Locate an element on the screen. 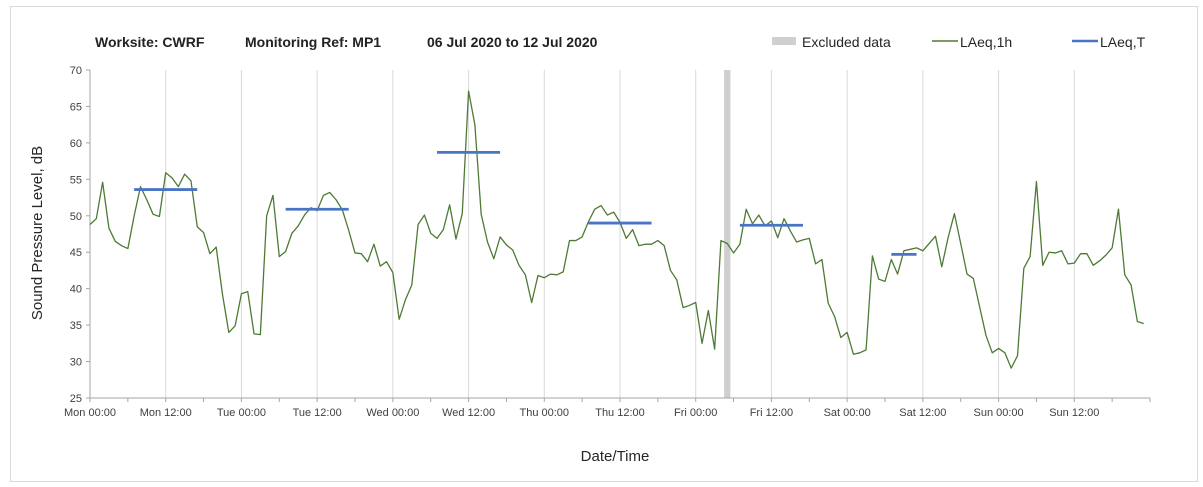 Image resolution: width=1203 pixels, height=487 pixels. y-tick-label: 50 is located at coordinates (76, 217).